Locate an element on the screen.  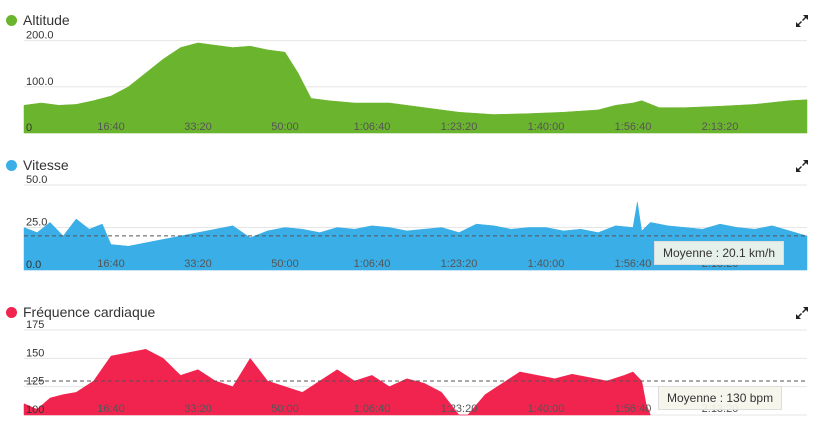
heart-rate-legend-label: Fréquence cardiaque is located at coordinates (89, 312).